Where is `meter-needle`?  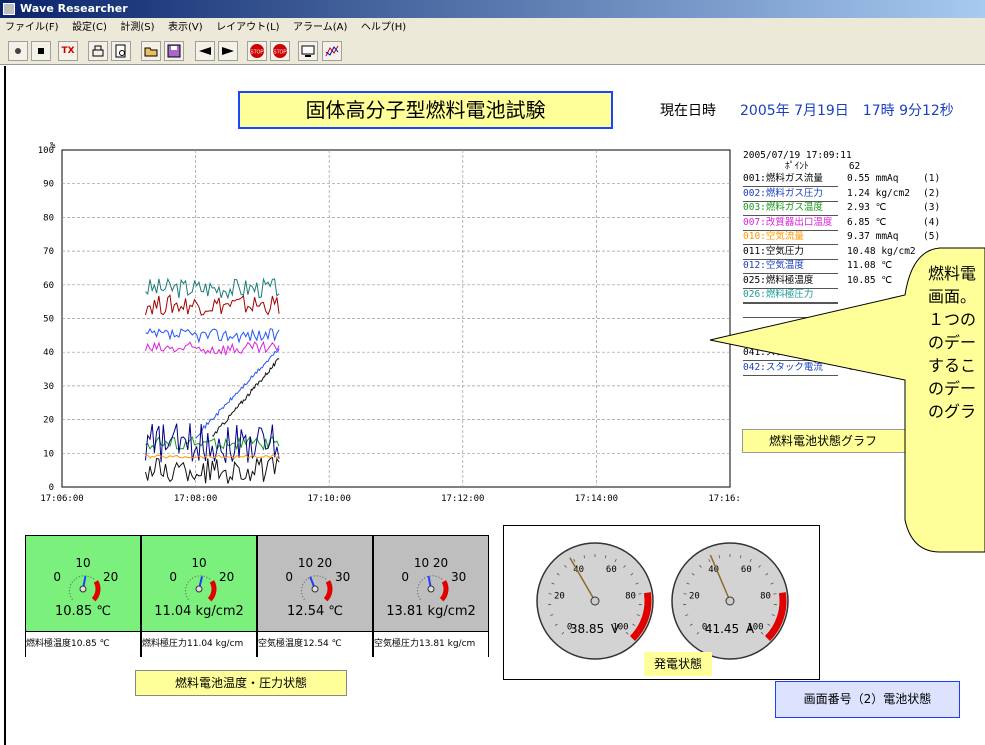
meter-needle is located at coordinates (720, 578).